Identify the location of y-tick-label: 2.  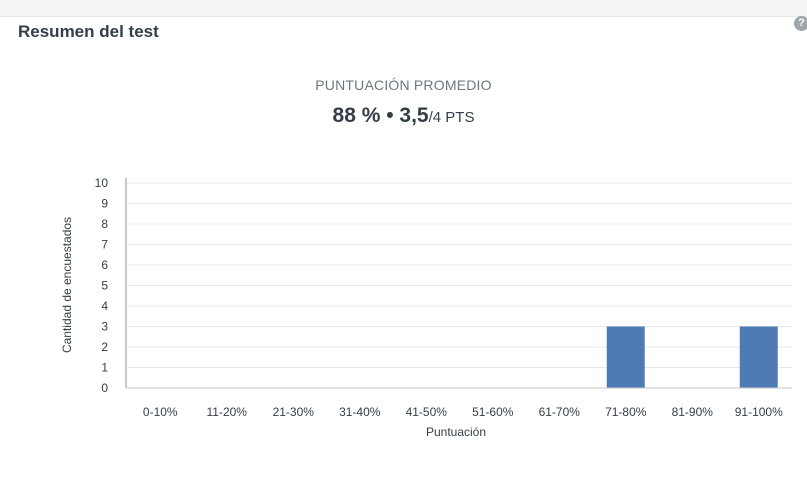
(104, 347).